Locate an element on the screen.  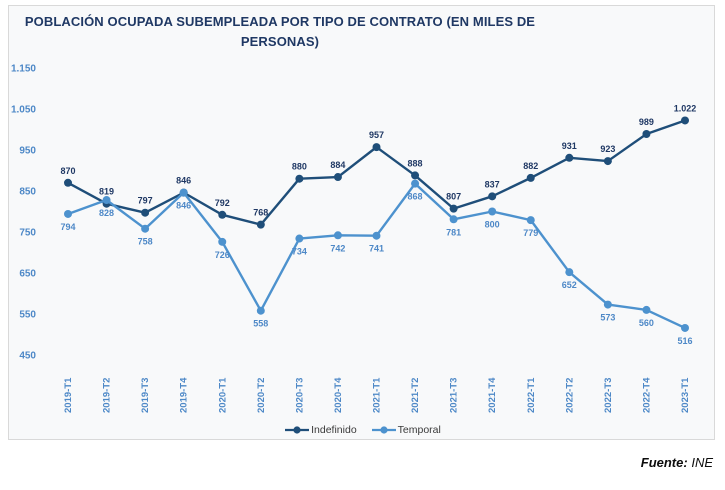
x-axis-tick-label: 2021-T2 is located at coordinates (415, 395).